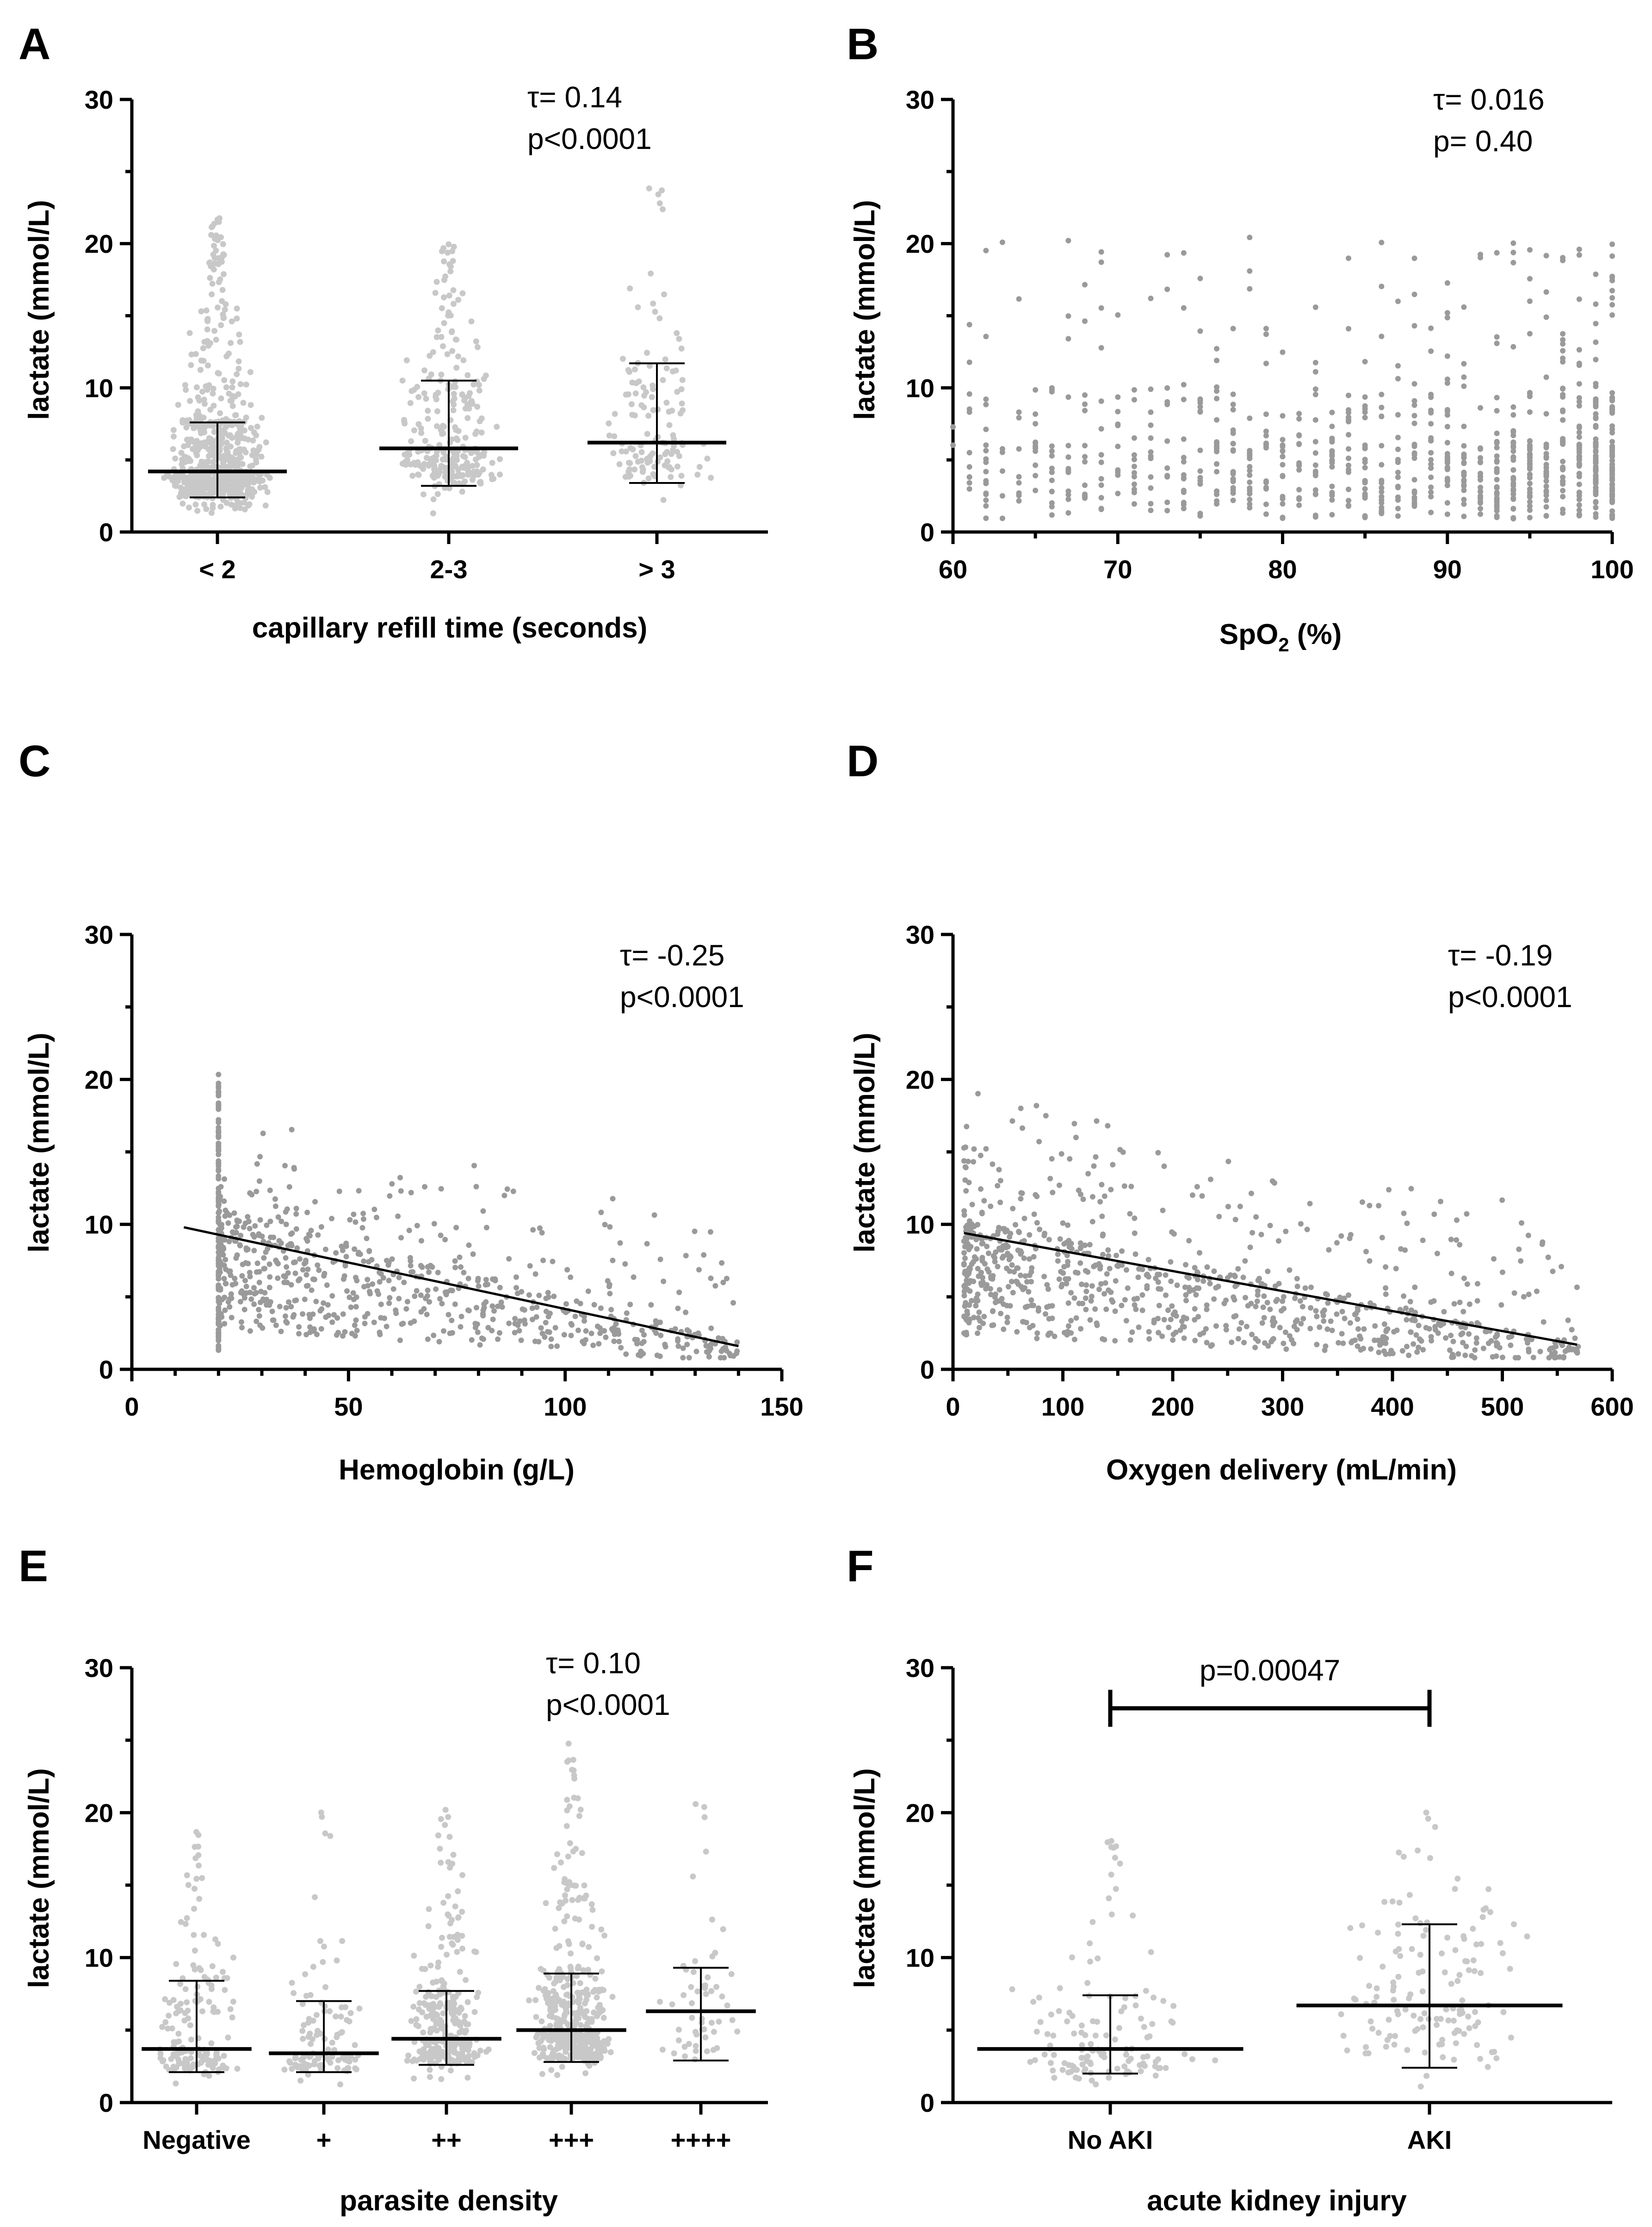 This screenshot has width=1652, height=2227. I want to click on panel-e-ytick-label: 0, so click(106, 2102).